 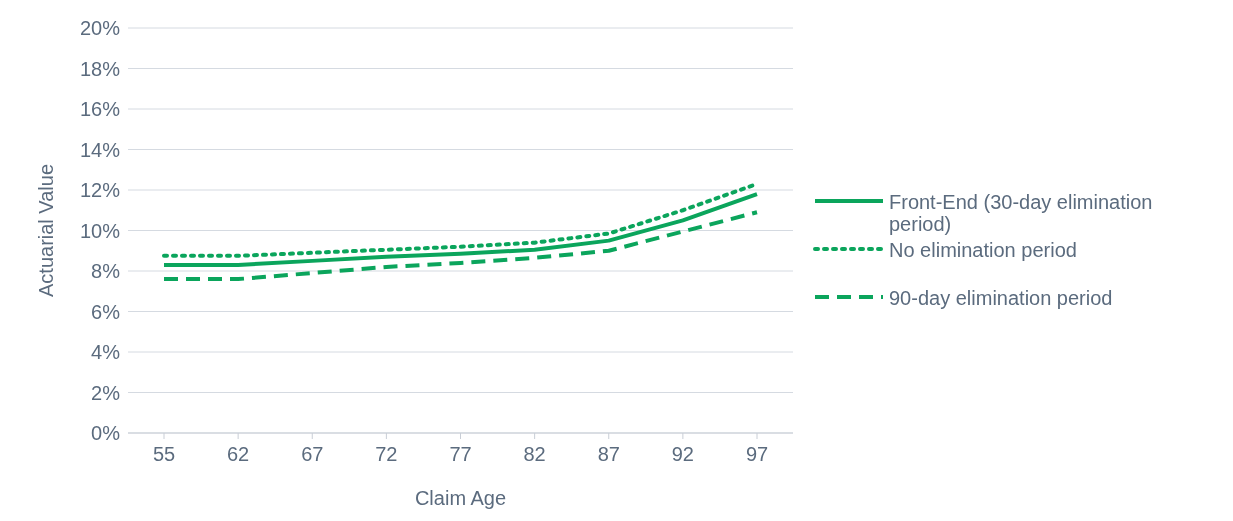 I want to click on x-tick-label: 87, so click(x=608, y=454).